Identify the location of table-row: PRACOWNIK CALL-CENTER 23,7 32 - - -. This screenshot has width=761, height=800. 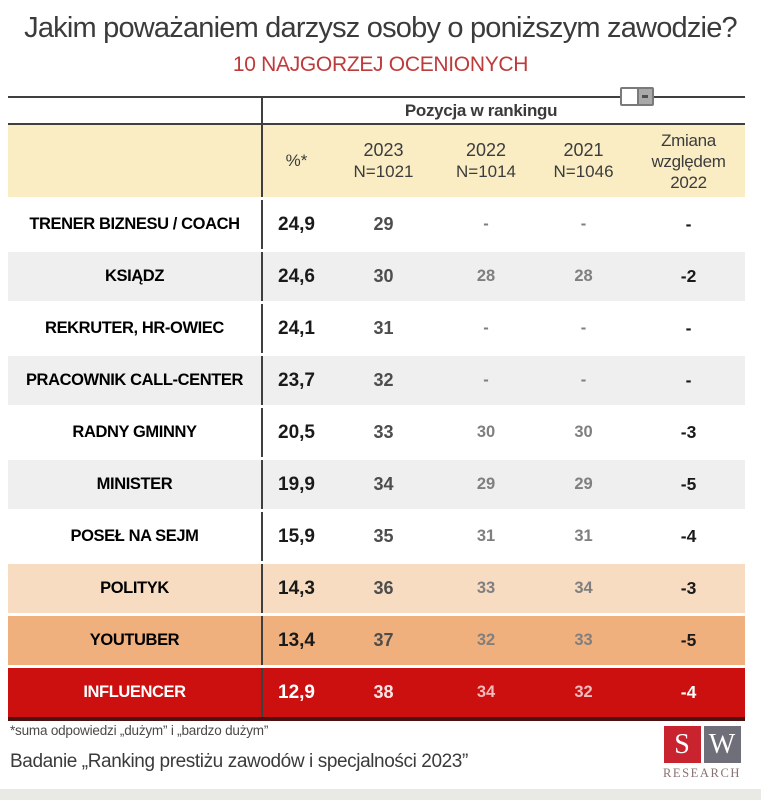
(377, 380).